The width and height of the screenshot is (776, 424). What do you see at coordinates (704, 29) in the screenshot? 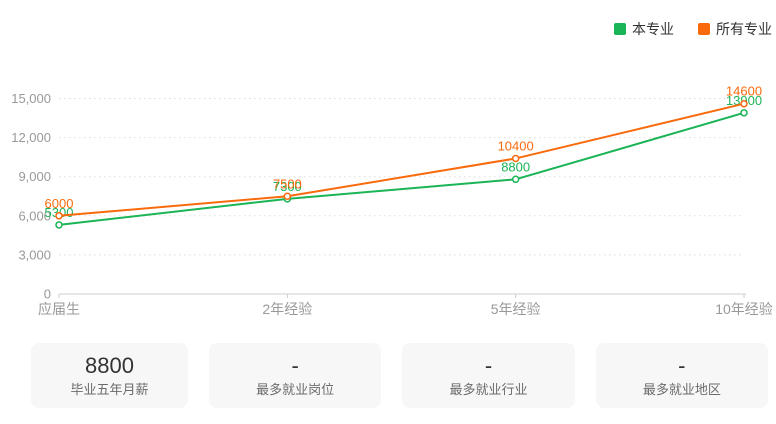
I see `all-majors-swatch-icon` at bounding box center [704, 29].